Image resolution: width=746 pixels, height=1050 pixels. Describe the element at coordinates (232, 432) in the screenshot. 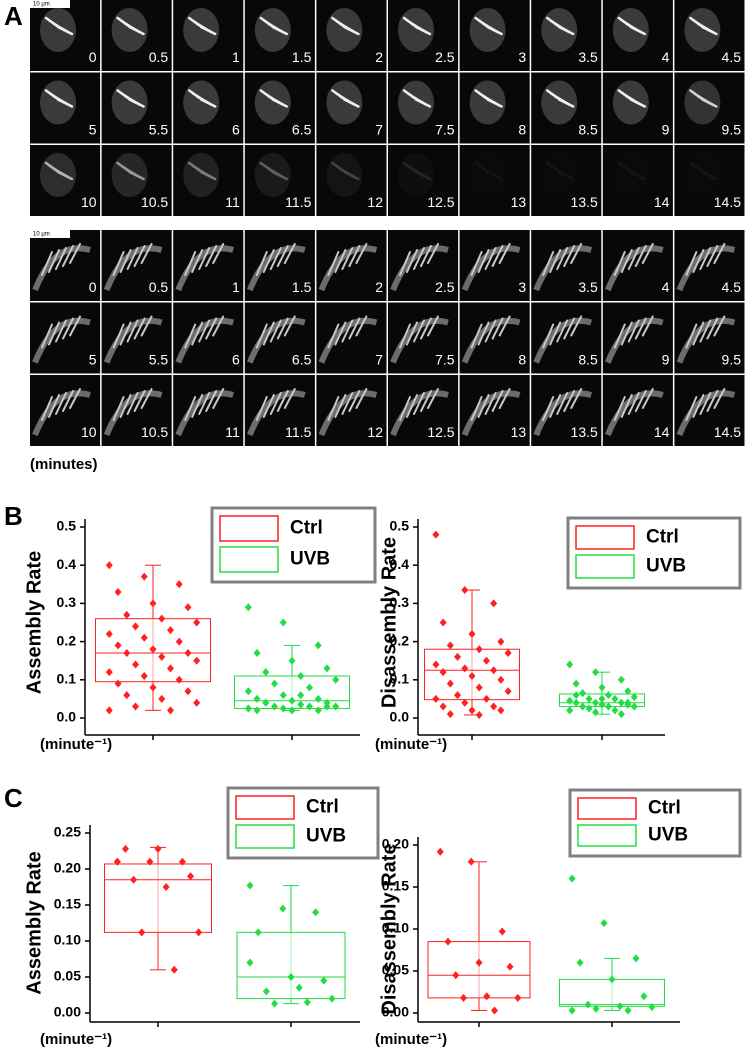

I see `time-label: 11` at that location.